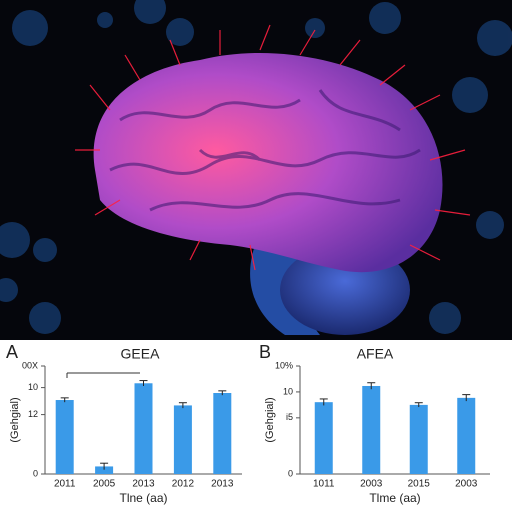 The height and width of the screenshot is (517, 512). Describe the element at coordinates (33, 414) in the screenshot. I see `y-tick-label: 12` at that location.